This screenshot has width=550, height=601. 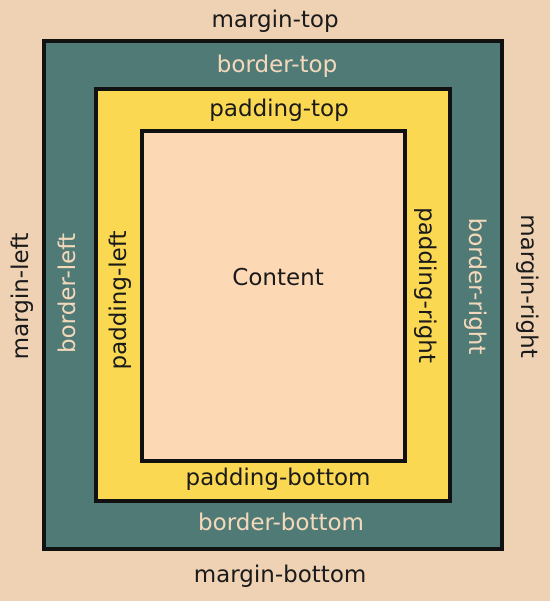 What do you see at coordinates (21, 296) in the screenshot?
I see `margin-left-label: margin-left` at bounding box center [21, 296].